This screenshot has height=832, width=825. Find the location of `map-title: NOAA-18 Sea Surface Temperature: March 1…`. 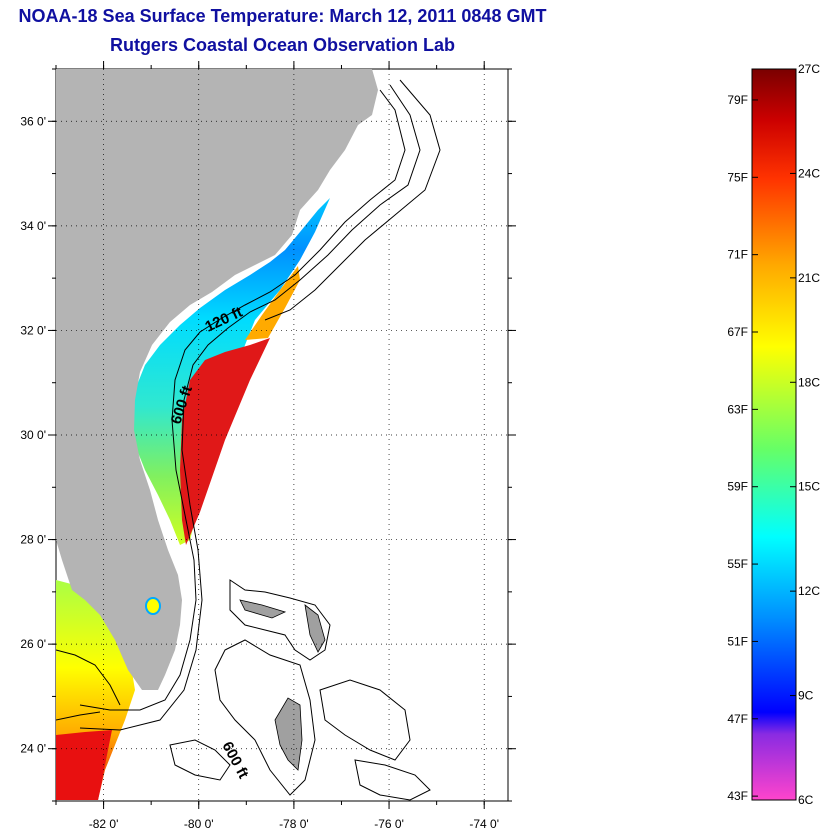

map-title: NOAA-18 Sea Surface Temperature: March 1… is located at coordinates (282, 16).